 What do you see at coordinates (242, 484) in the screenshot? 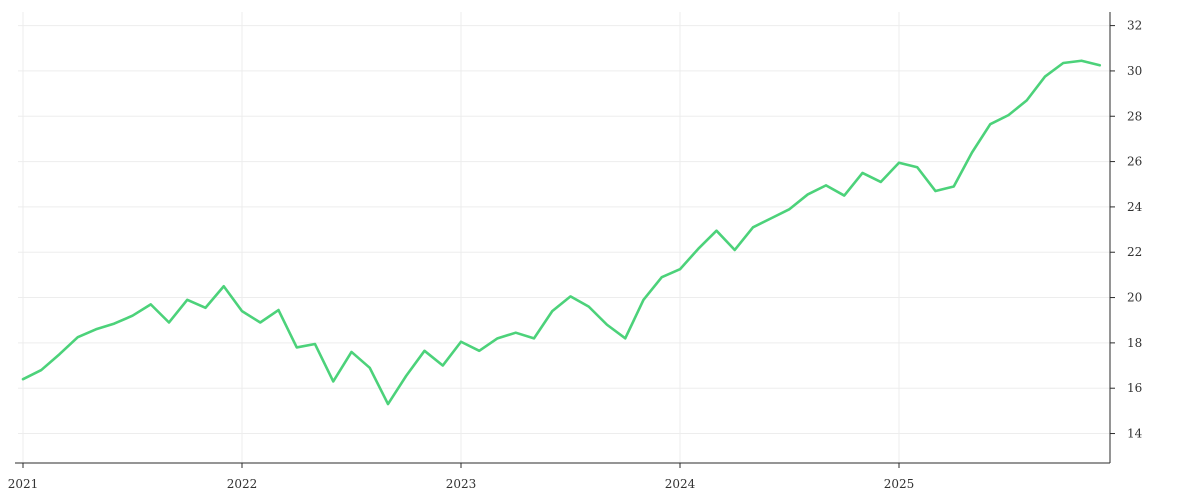
I see `x-tick-label: 2022` at bounding box center [242, 484].